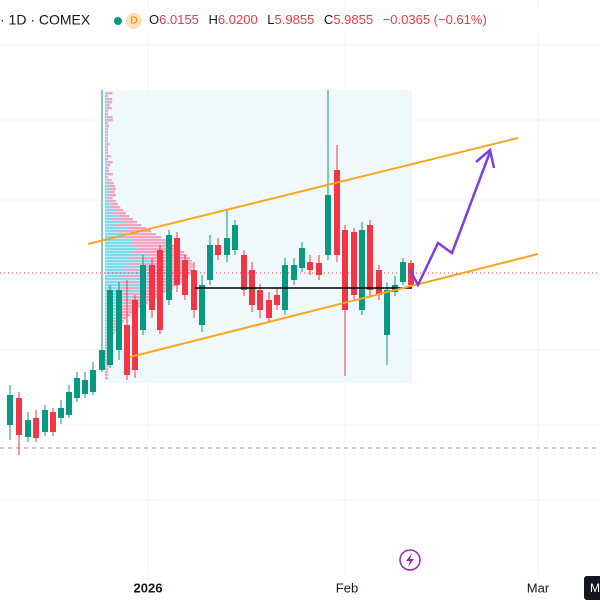 This screenshot has height=605, width=600. What do you see at coordinates (538, 587) in the screenshot?
I see `time-label: Mar` at bounding box center [538, 587].